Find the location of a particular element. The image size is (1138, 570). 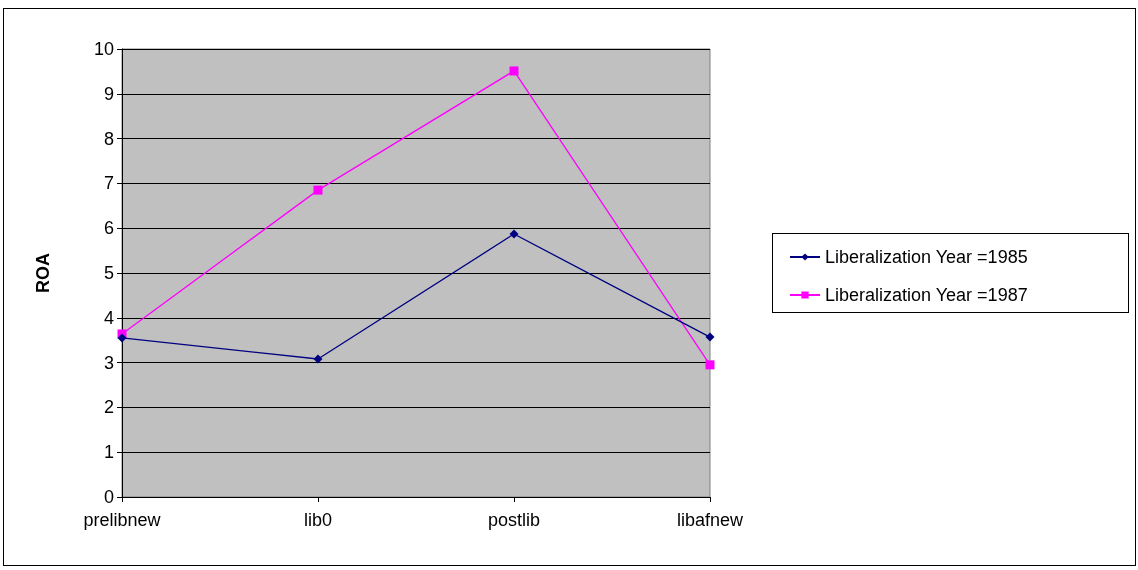

legend-label: Liberalization Year =1985 is located at coordinates (926, 257).